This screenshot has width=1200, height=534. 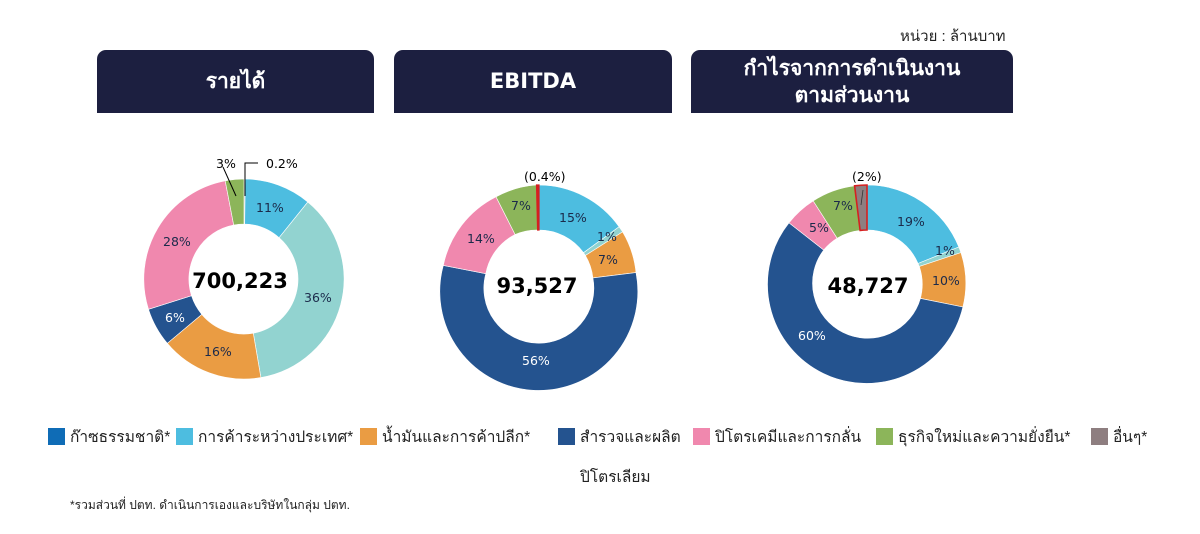 I want to click on unit-label: หน่วย : ล้านบาท, so click(x=953, y=36).